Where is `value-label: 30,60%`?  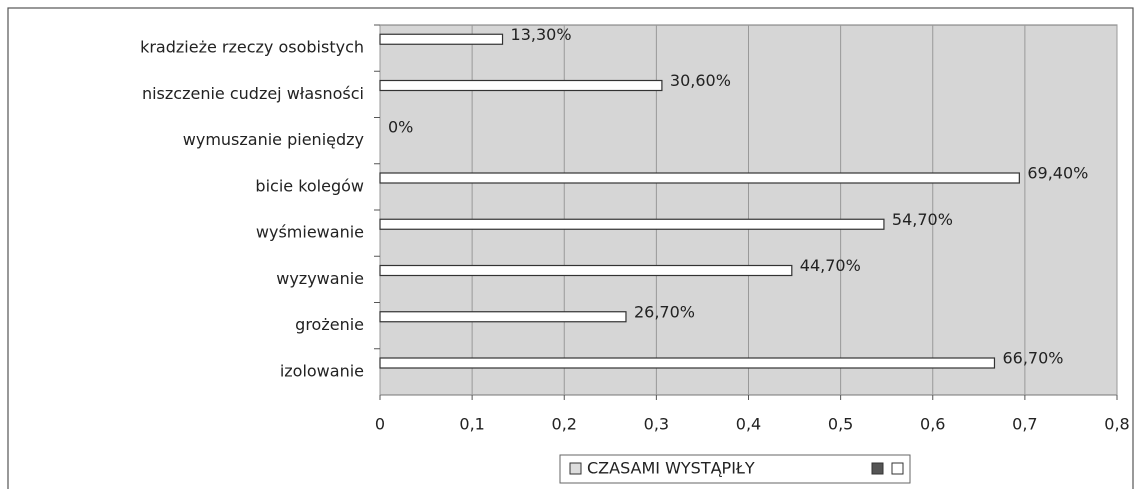 value-label: 30,60% is located at coordinates (700, 80).